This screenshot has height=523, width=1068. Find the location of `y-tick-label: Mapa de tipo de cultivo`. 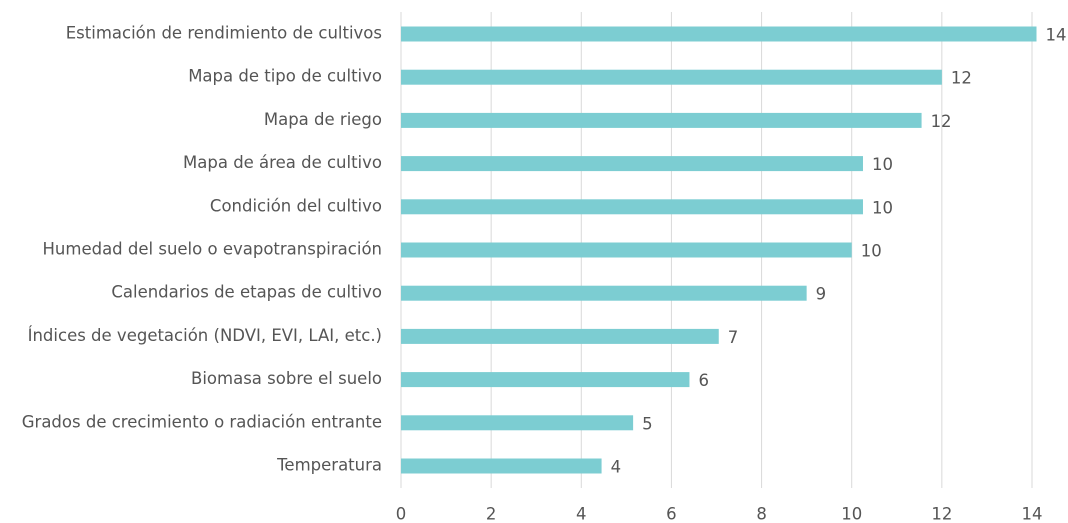

y-tick-label: Mapa de tipo de cultivo is located at coordinates (285, 76).